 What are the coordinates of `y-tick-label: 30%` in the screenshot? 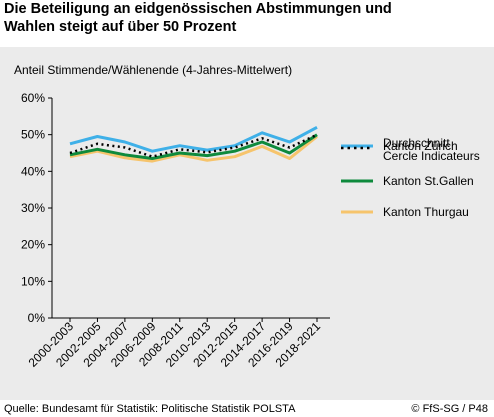 It's located at (33, 208).